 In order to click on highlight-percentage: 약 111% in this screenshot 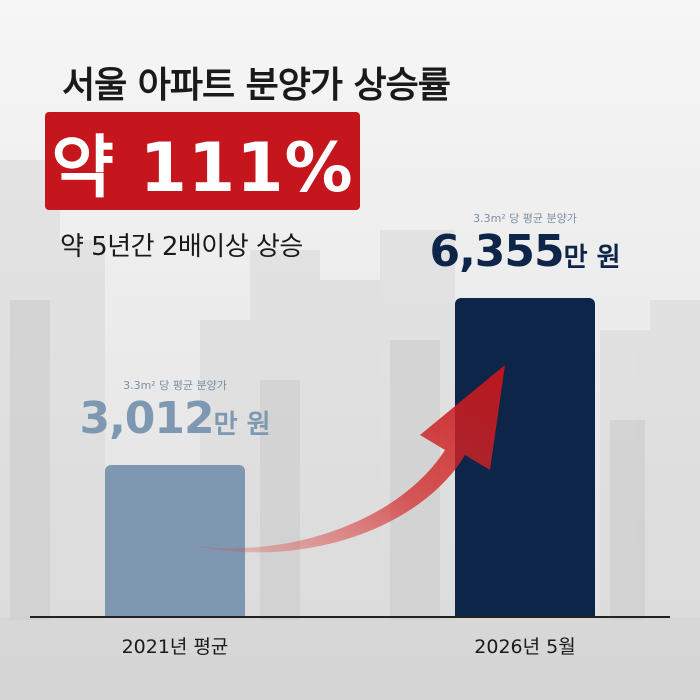, I will do `click(202, 168)`.